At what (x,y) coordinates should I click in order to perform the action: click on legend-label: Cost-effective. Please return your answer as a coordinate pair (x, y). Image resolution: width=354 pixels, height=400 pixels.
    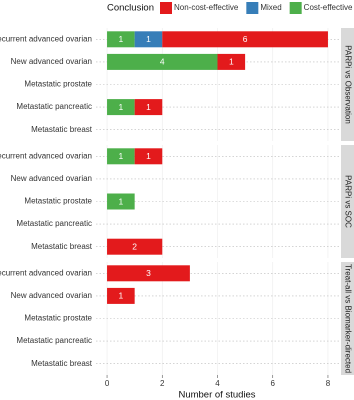
    Looking at the image, I should click on (328, 7).